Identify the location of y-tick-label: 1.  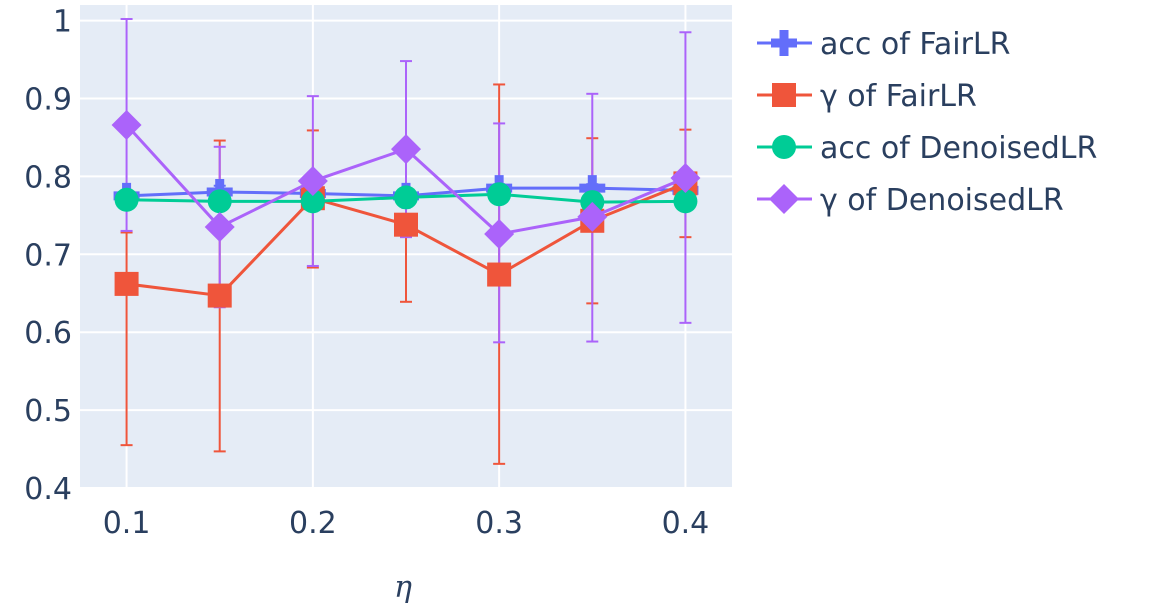
(62, 22).